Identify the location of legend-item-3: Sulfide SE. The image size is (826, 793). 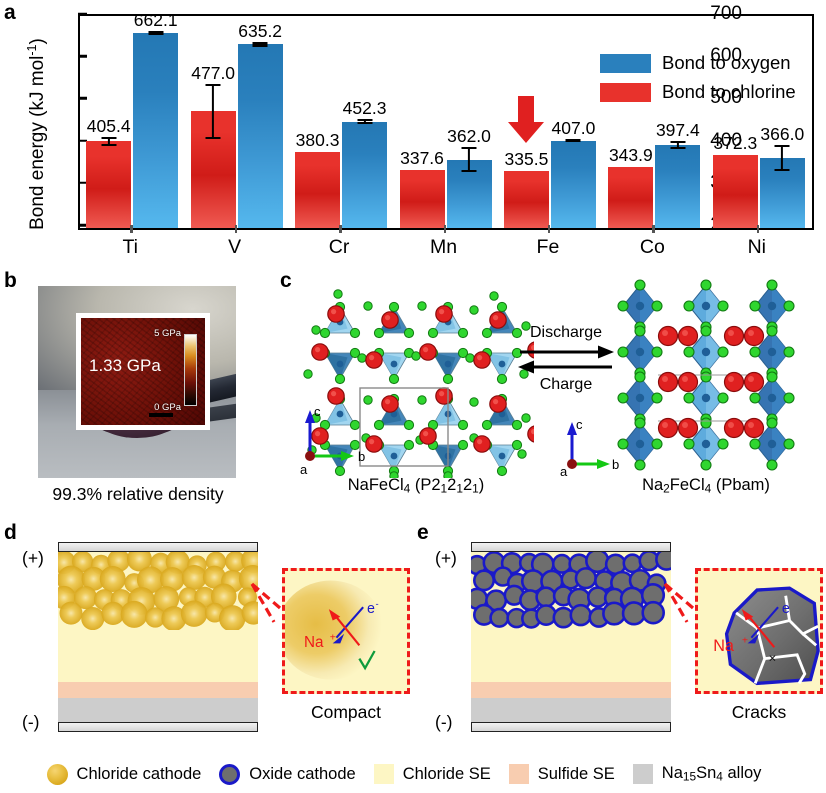
(561, 774).